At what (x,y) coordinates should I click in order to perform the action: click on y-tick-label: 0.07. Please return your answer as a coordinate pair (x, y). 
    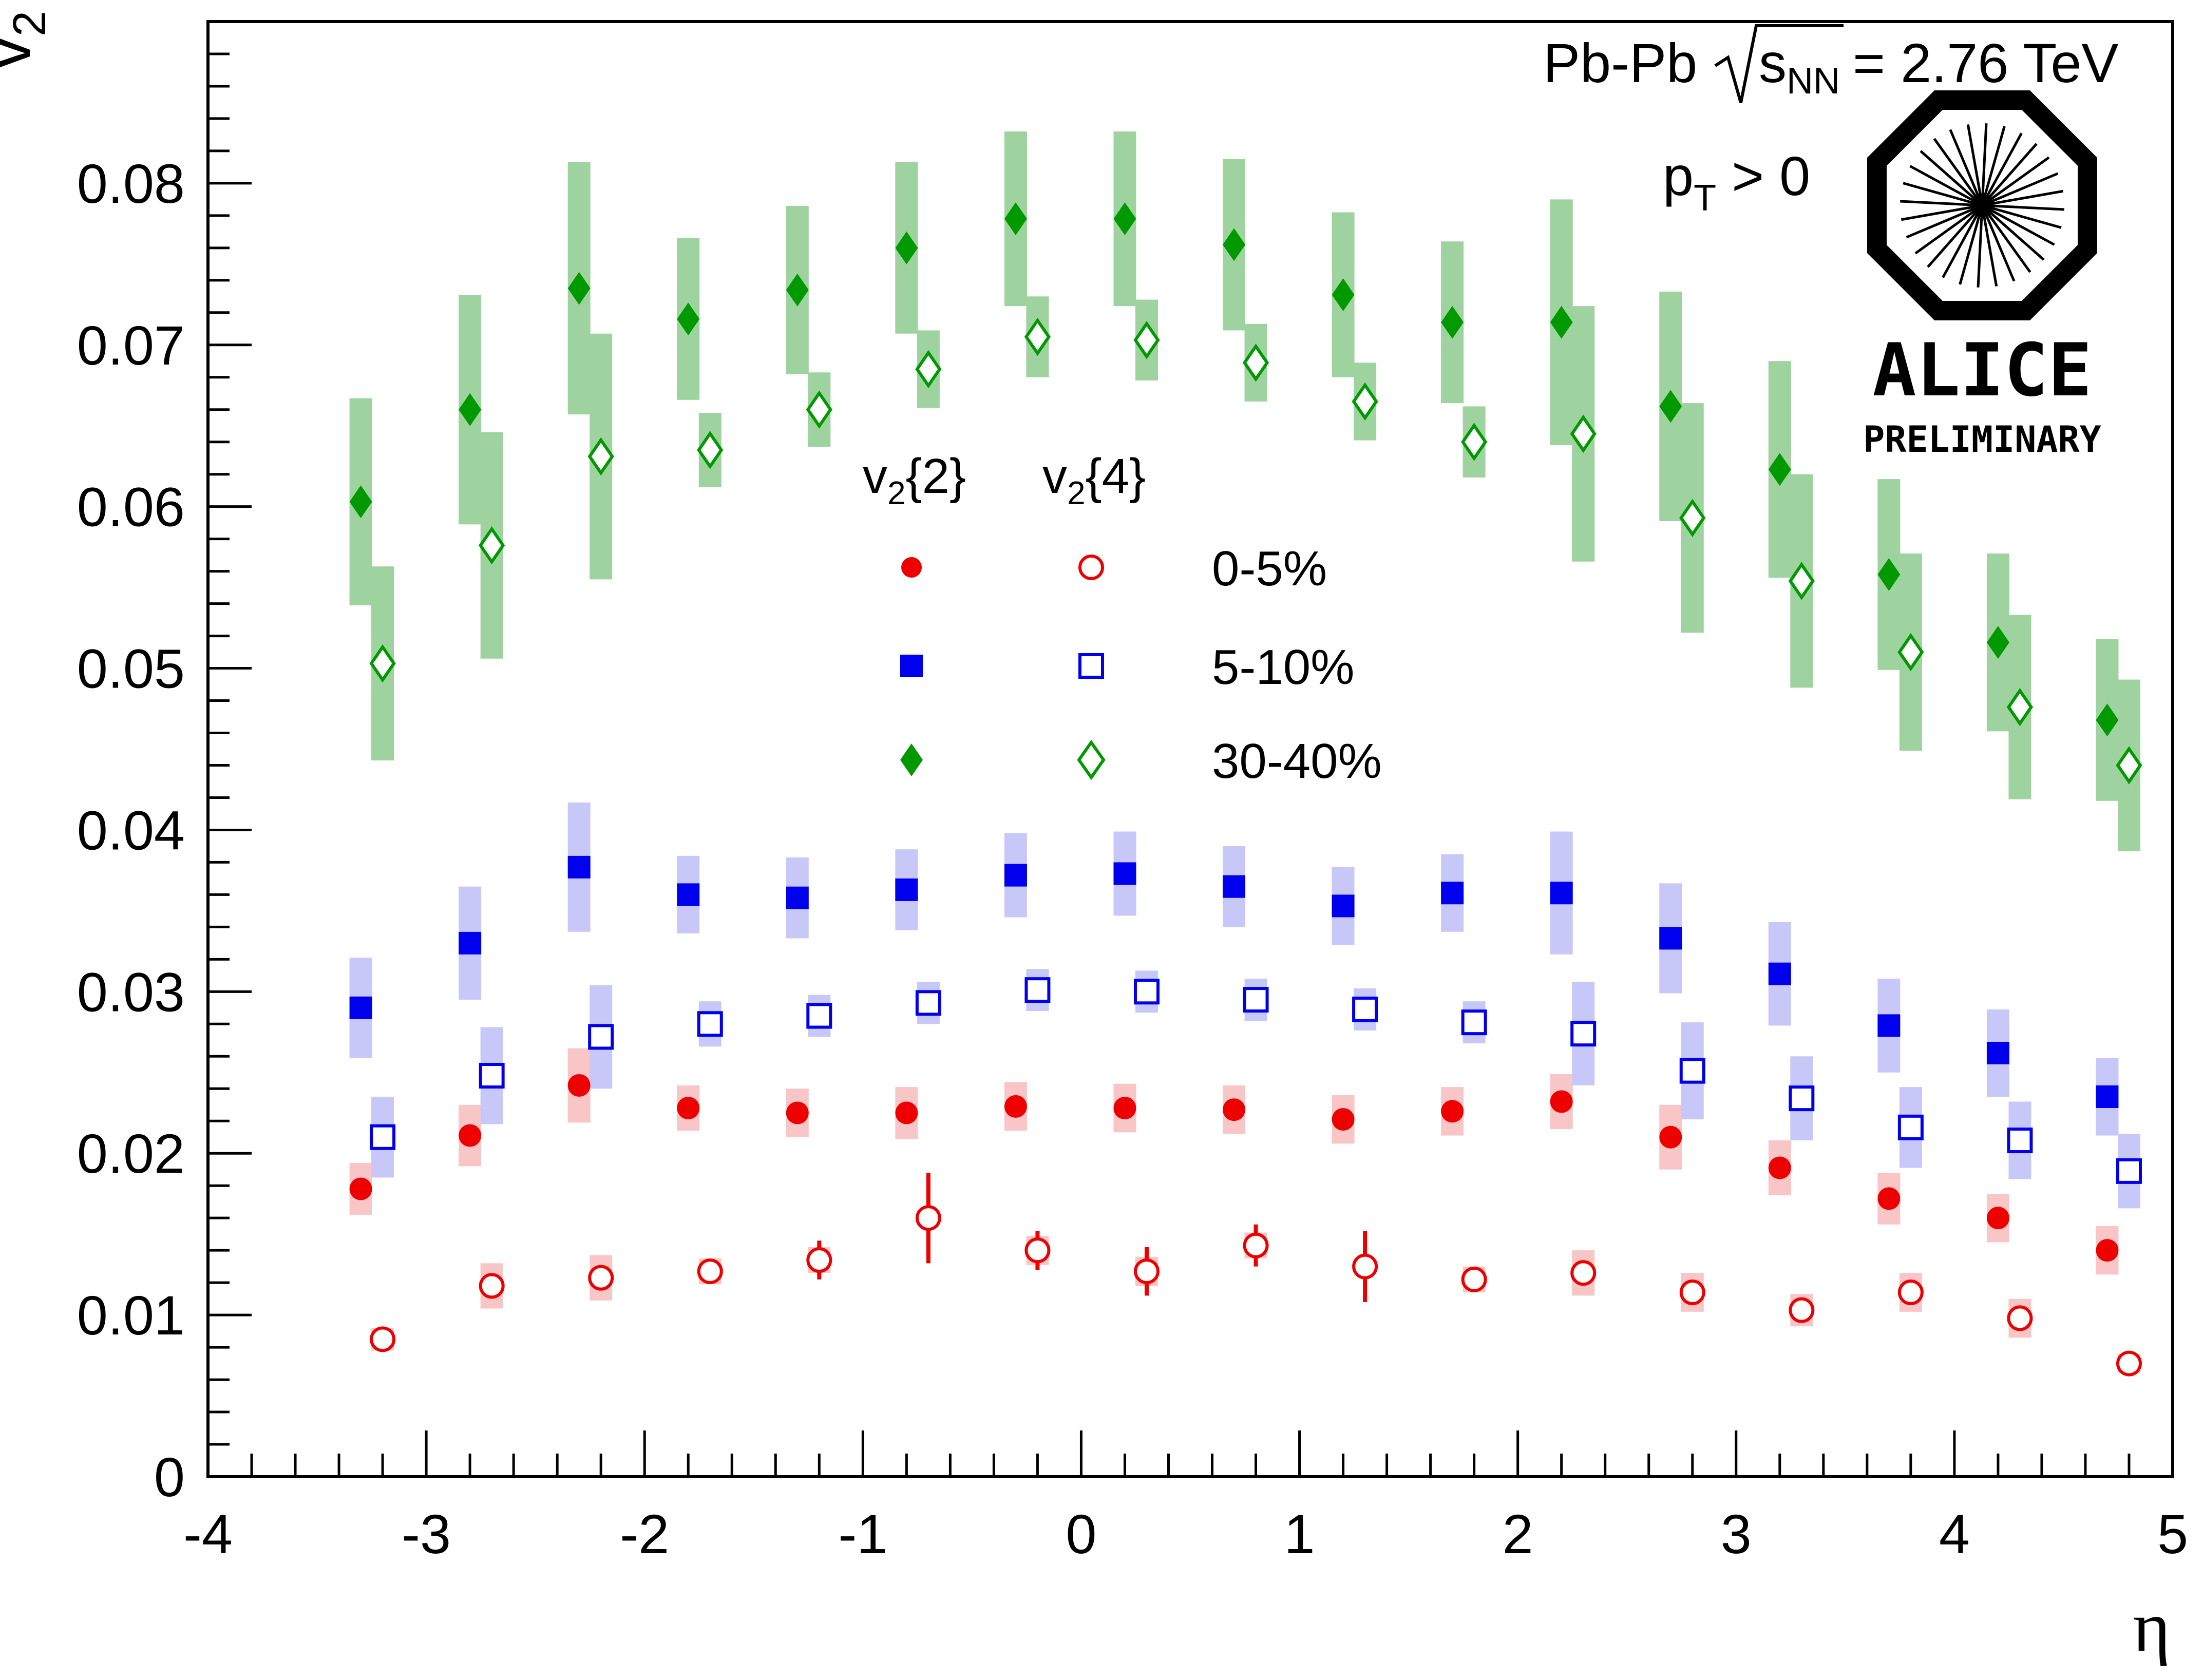
    Looking at the image, I should click on (131, 345).